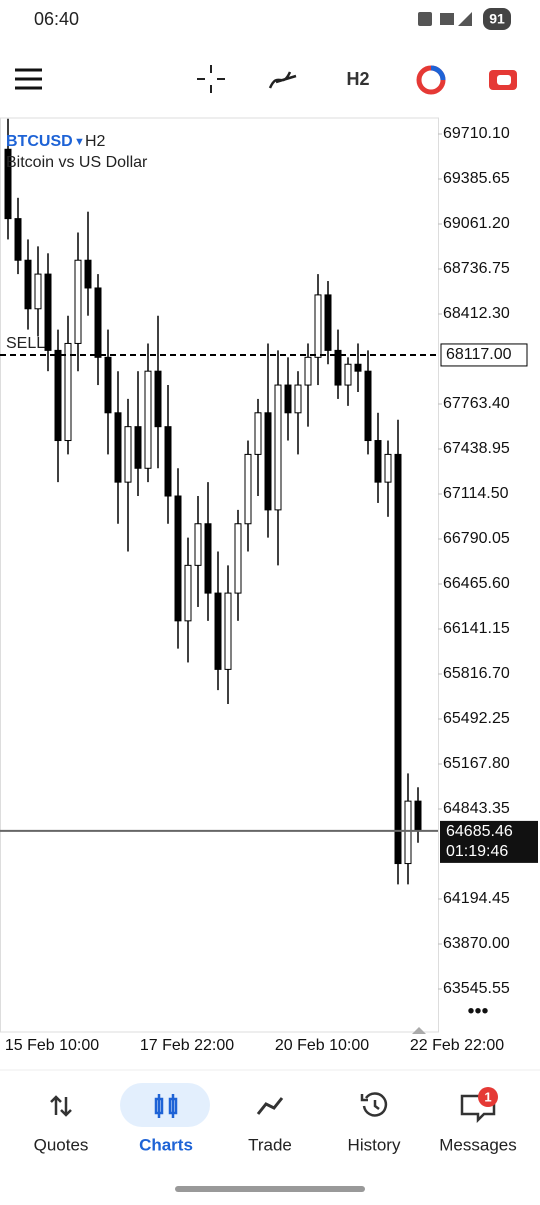 The width and height of the screenshot is (540, 1205). I want to click on symbol: BTCUSD, so click(39, 141).